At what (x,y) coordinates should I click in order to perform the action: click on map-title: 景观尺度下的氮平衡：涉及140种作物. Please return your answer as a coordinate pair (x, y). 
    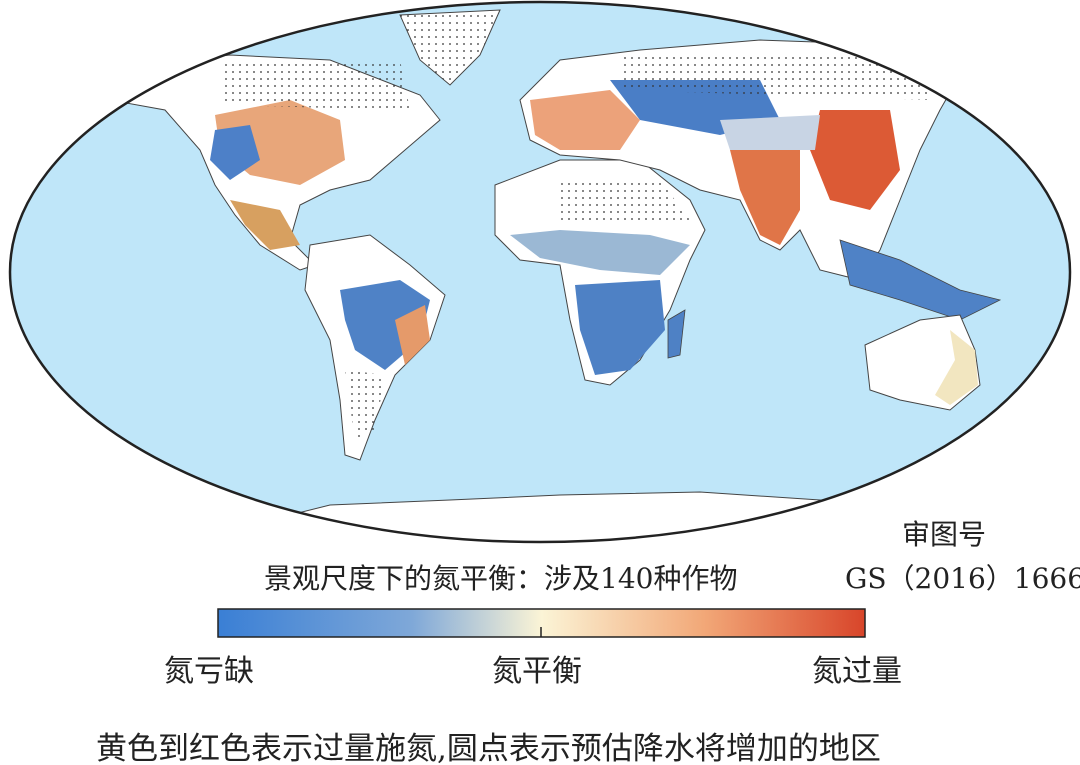
    Looking at the image, I should click on (501, 578).